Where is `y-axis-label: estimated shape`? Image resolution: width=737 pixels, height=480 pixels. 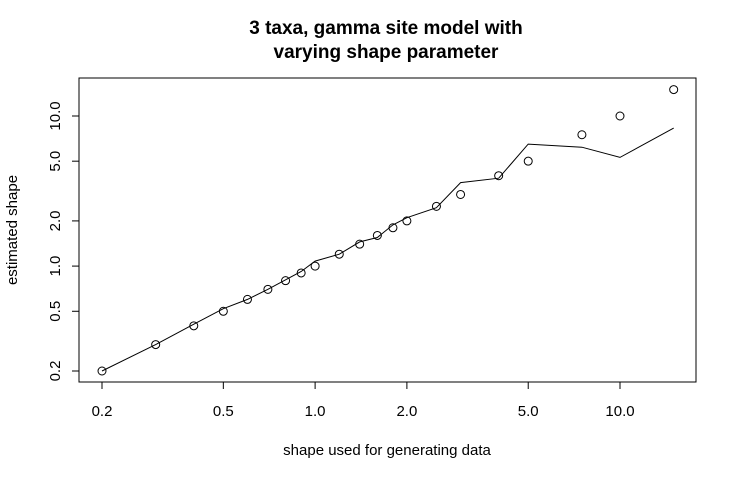 y-axis-label: estimated shape is located at coordinates (12, 230).